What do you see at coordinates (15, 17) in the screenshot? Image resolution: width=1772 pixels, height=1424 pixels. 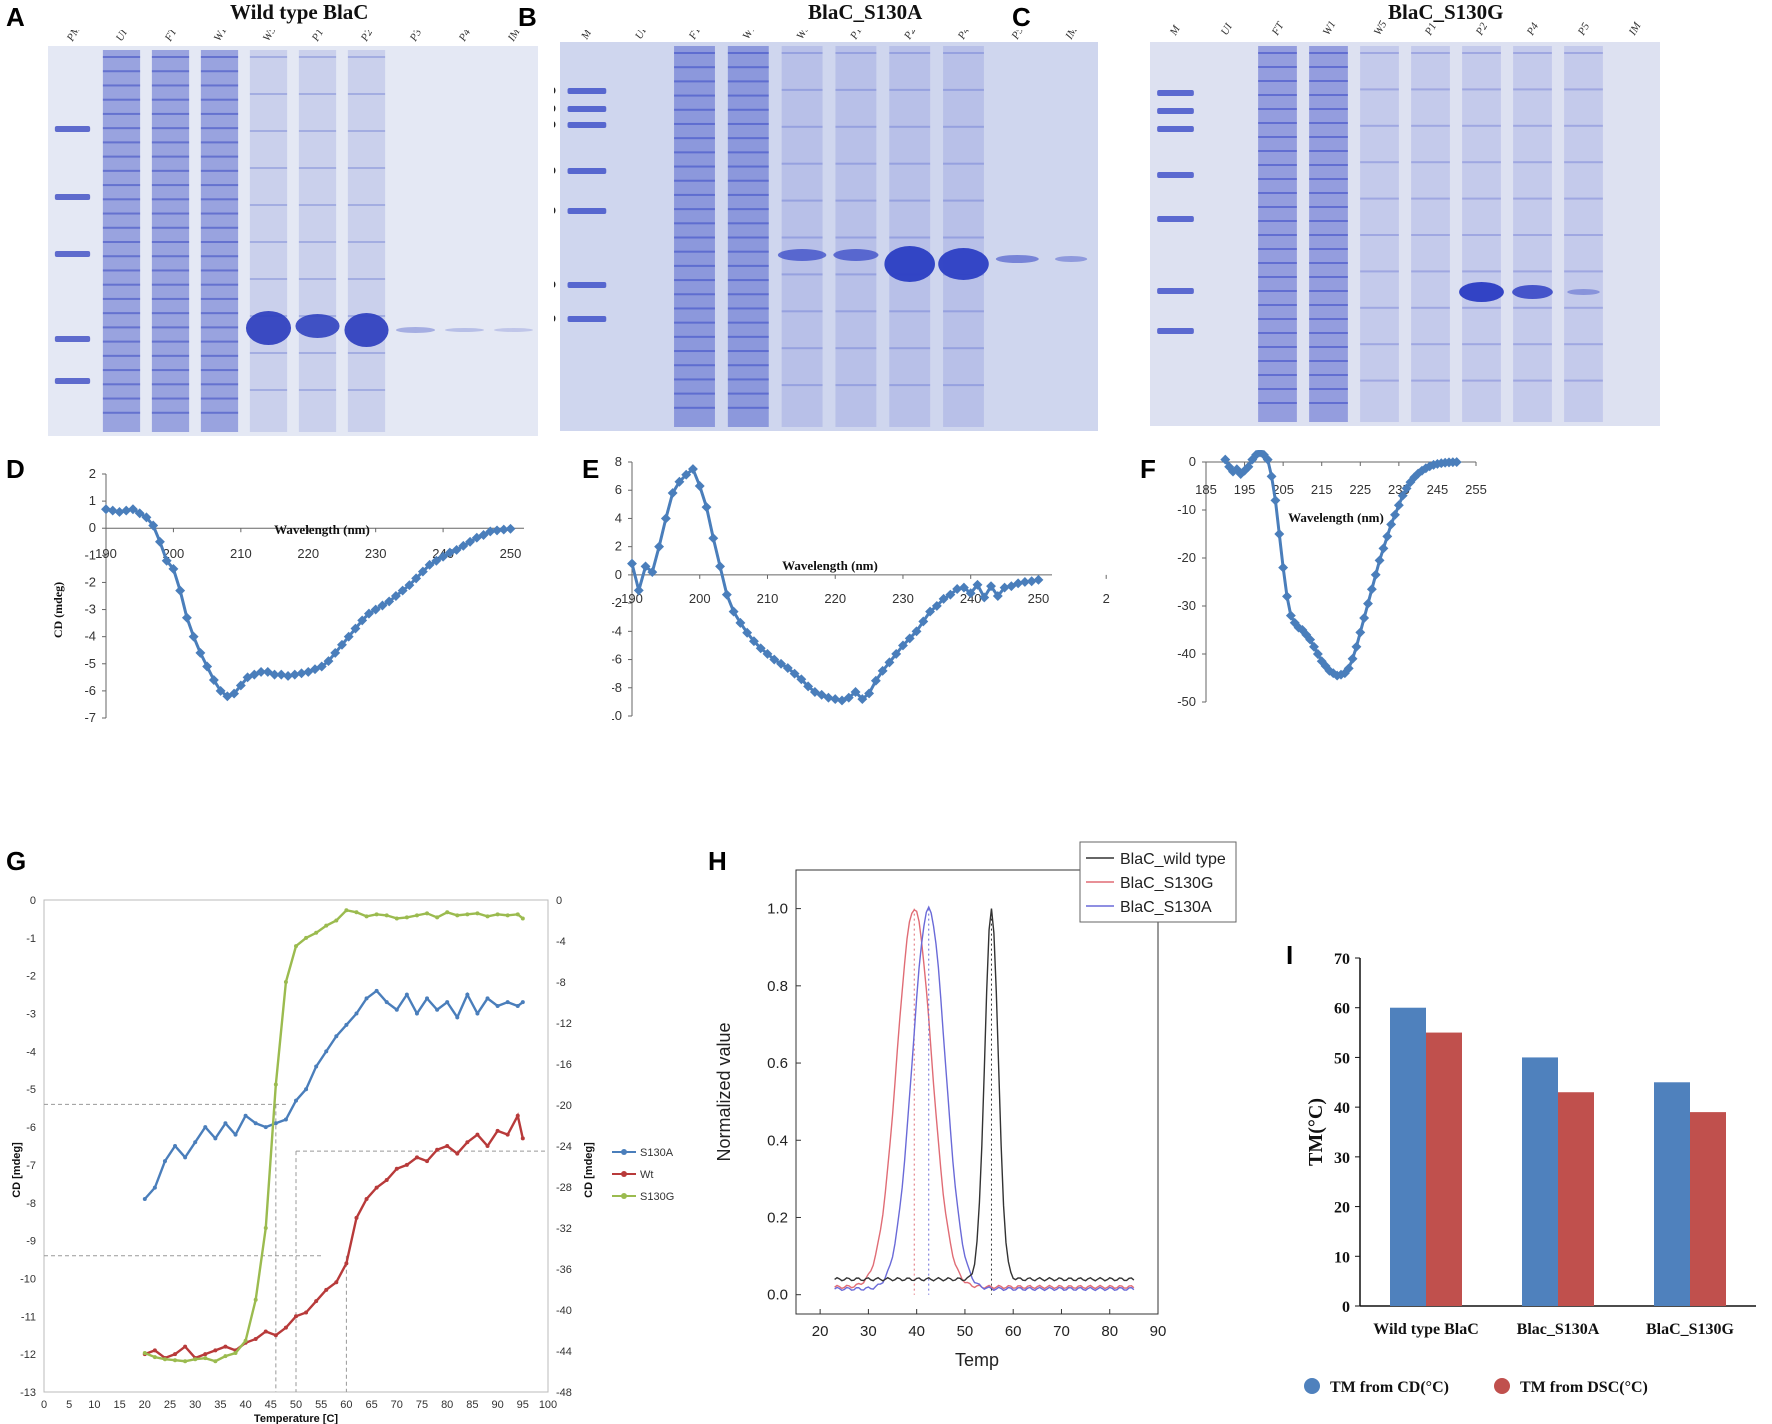 I see `panel-label-a: A` at bounding box center [15, 17].